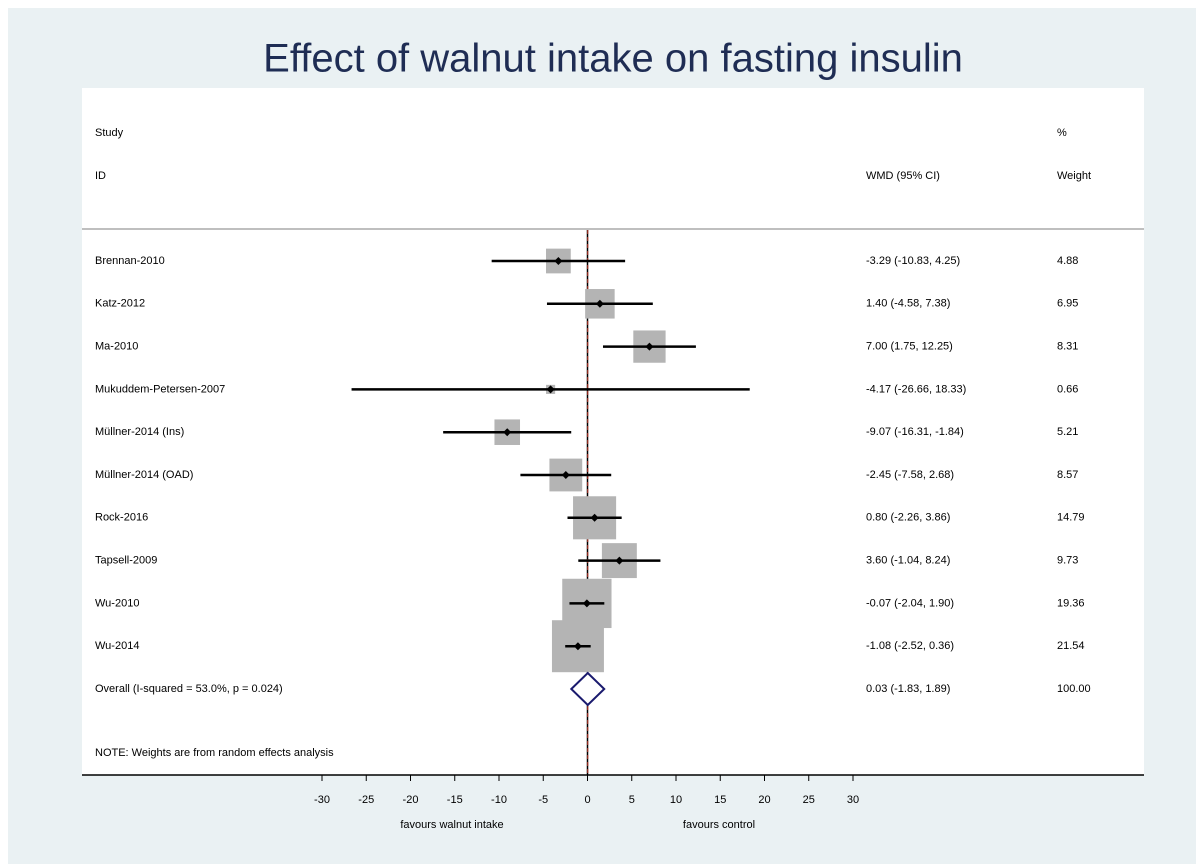 The image size is (1204, 864). I want to click on x-label-right: favours control, so click(719, 825).